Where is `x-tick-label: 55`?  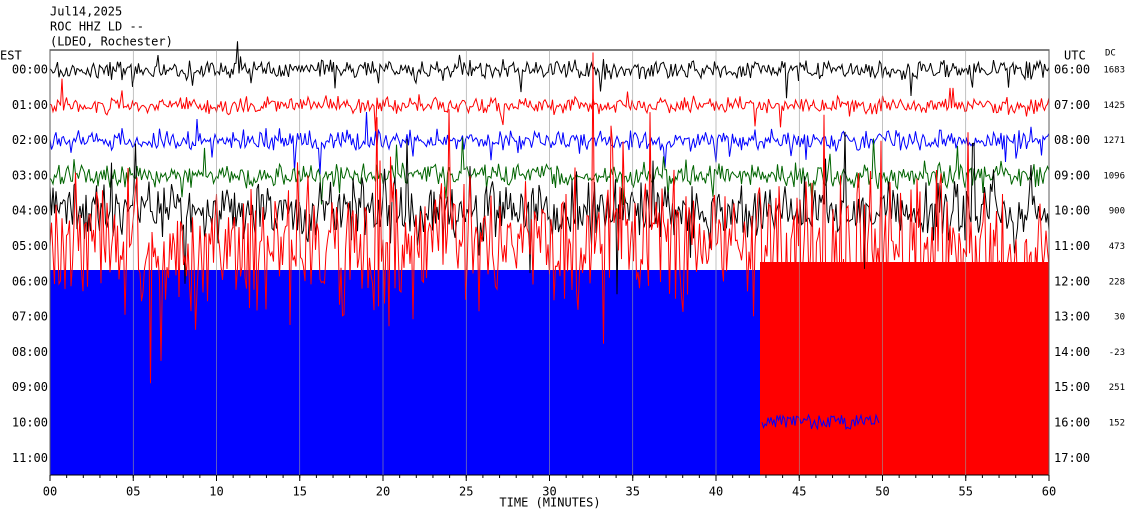 x-tick-label: 55 is located at coordinates (966, 492).